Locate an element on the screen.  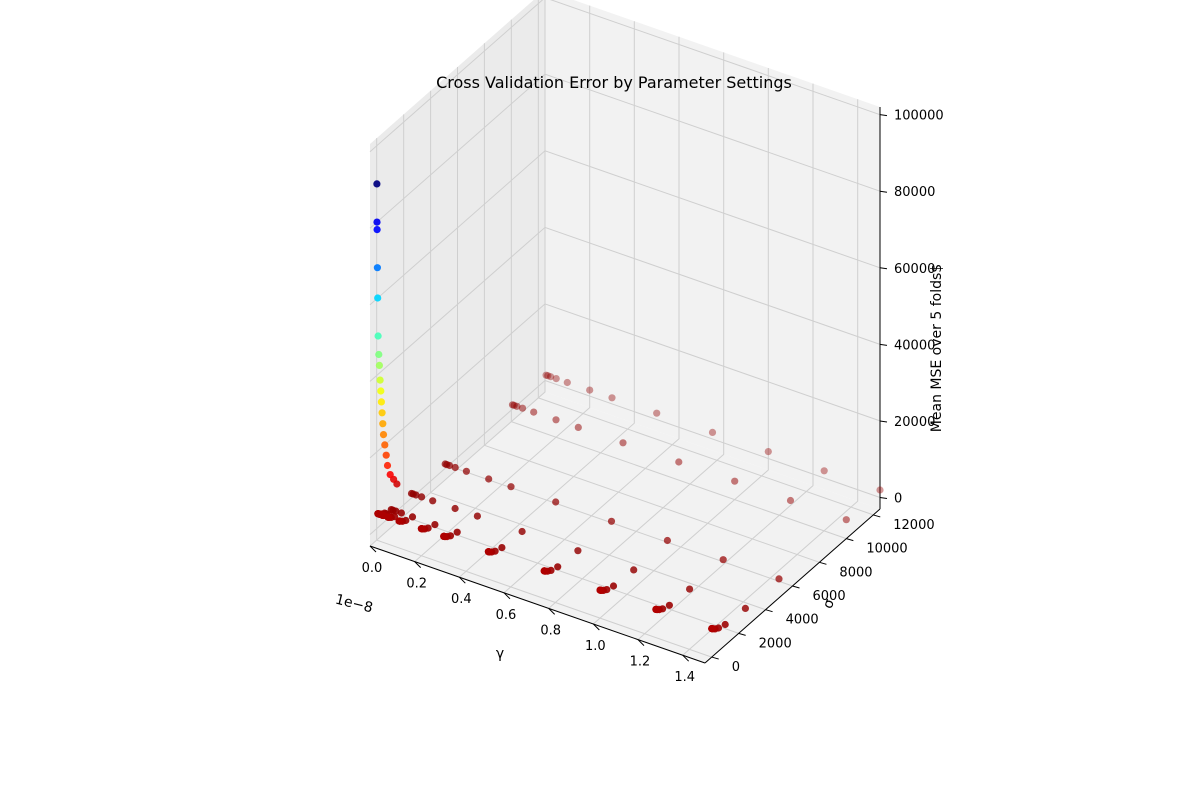
x-tick-label: 1.2 is located at coordinates (640, 662).